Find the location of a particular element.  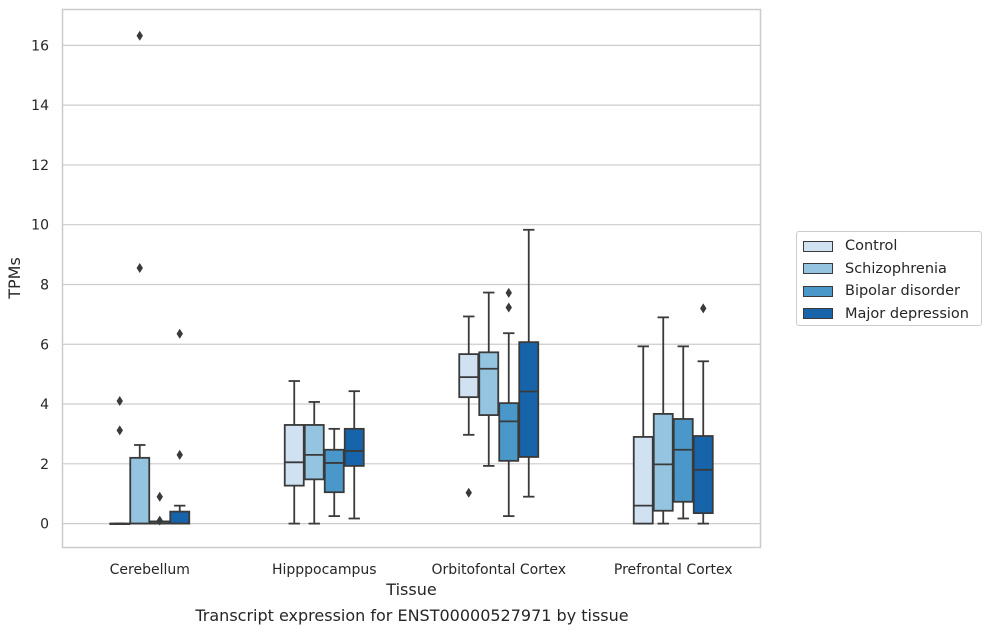

legend-item-bipolar: Bipolar disorder is located at coordinates (892, 291).